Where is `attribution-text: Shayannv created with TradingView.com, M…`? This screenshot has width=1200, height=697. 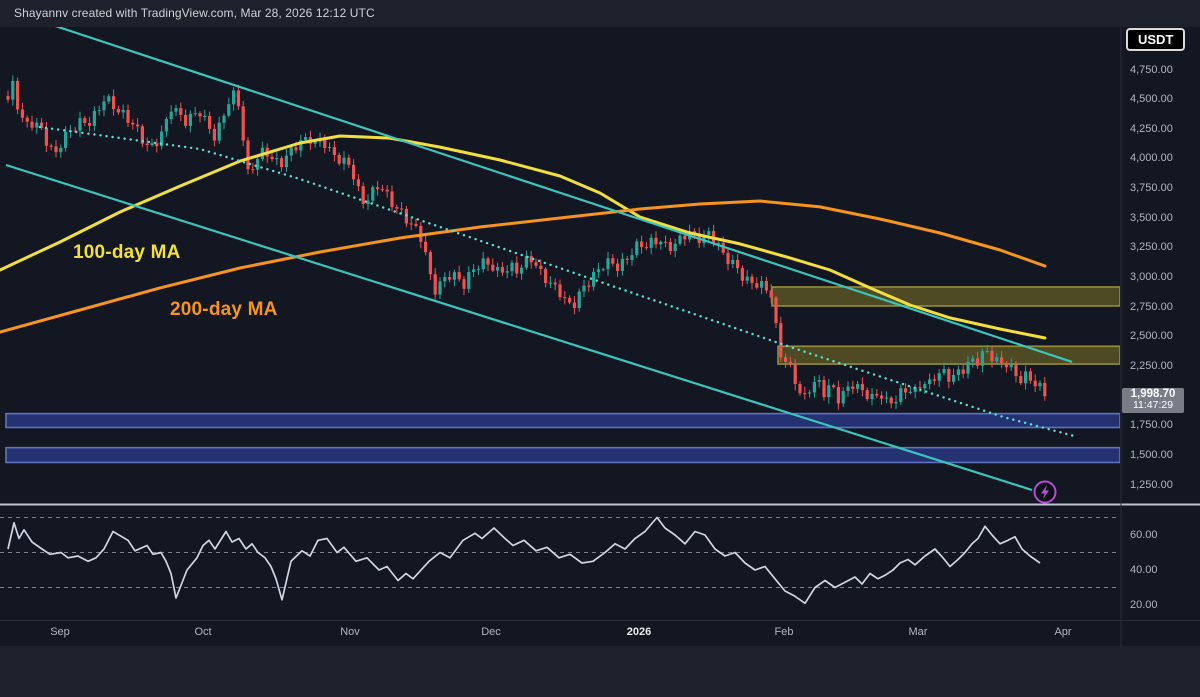 attribution-text: Shayannv created with TradingView.com, M… is located at coordinates (194, 13).